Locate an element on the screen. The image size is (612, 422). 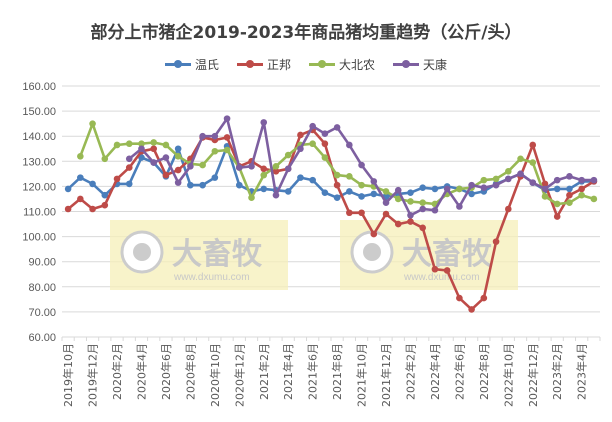
x-tick-label: 2021年4月 is located at coordinates (288, 371).